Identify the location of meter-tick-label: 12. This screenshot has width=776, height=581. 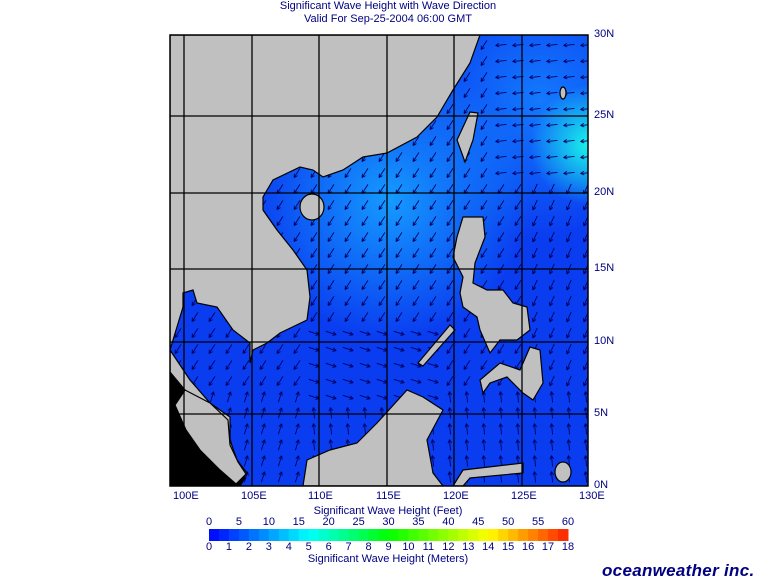
(448, 547).